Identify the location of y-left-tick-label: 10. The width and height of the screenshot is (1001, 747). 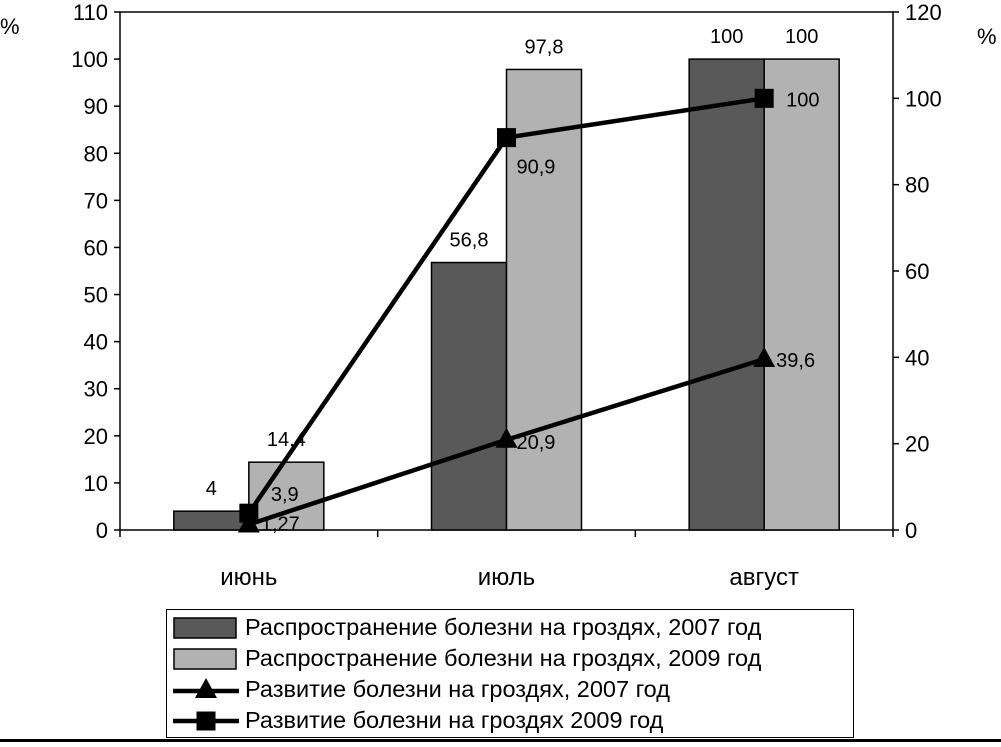
(96, 483).